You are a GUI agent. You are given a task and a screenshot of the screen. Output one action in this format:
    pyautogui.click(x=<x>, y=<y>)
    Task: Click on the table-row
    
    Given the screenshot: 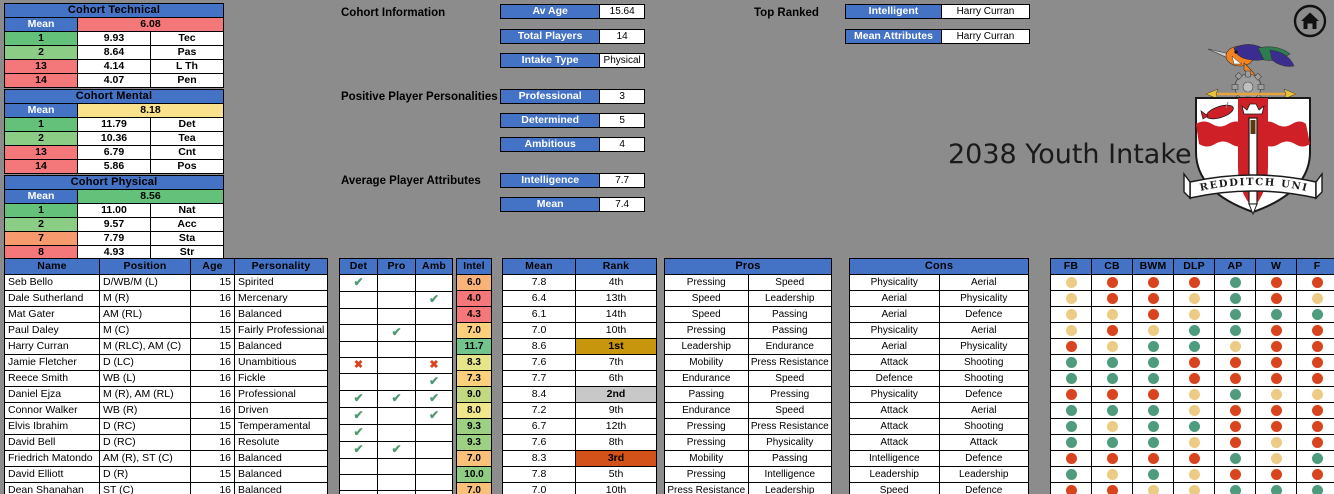 What is the action you would take?
    pyautogui.click(x=1192, y=488)
    